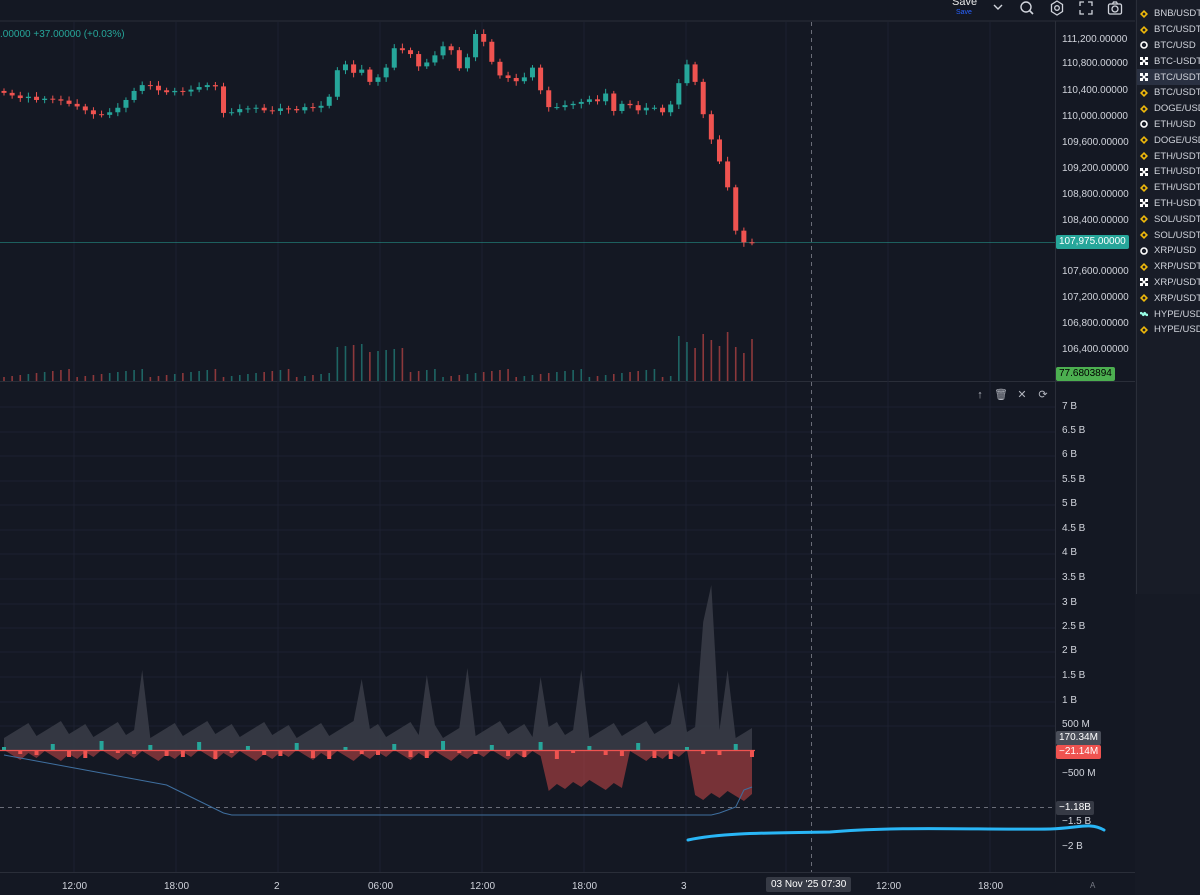 Image resolution: width=1200 pixels, height=895 pixels. Describe the element at coordinates (1022, 395) in the screenshot. I see `close-icon: ✕` at that location.